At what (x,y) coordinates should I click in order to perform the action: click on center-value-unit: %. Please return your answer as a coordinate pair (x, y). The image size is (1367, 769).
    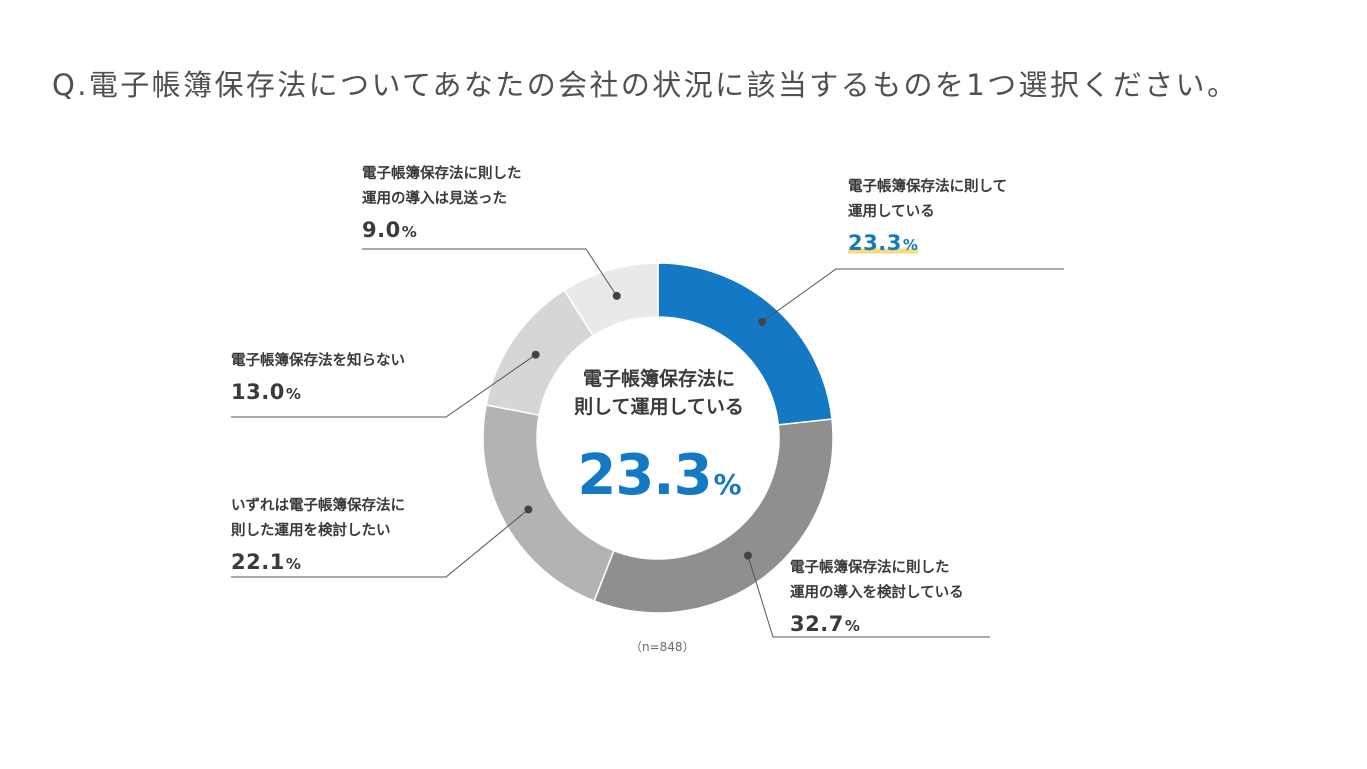
    Looking at the image, I should click on (727, 484).